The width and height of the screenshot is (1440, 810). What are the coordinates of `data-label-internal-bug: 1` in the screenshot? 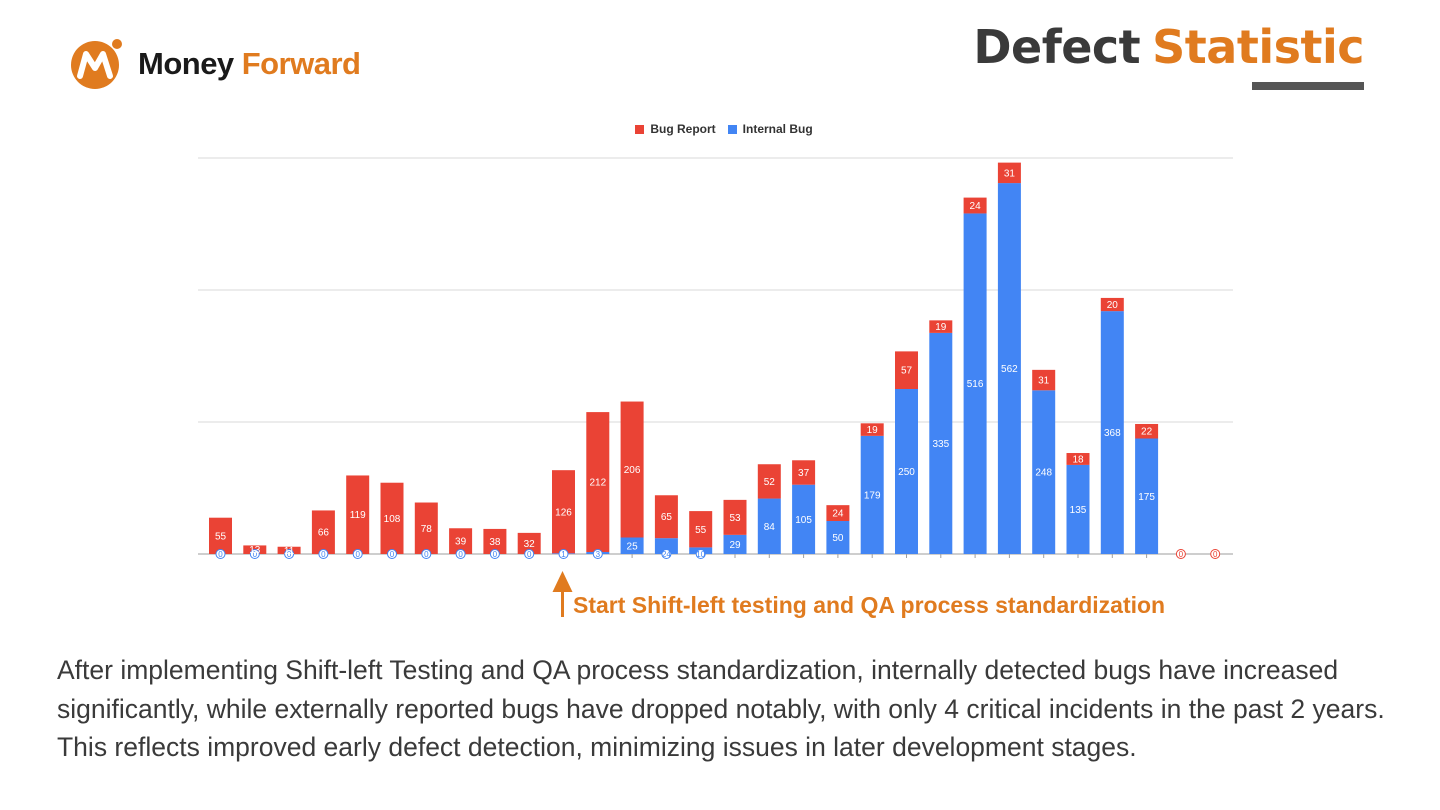 It's located at (563, 554).